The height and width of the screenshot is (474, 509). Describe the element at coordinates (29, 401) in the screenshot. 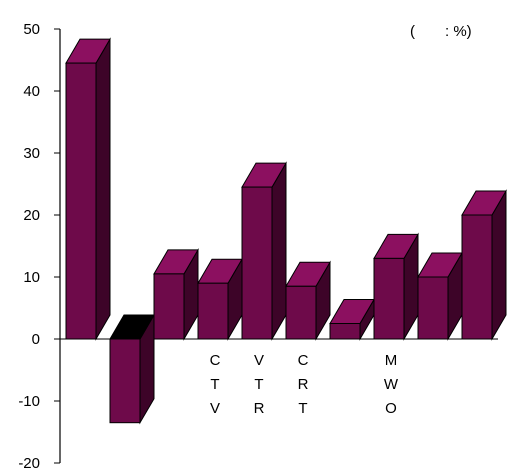

I see `y-tick-label: -10` at that location.